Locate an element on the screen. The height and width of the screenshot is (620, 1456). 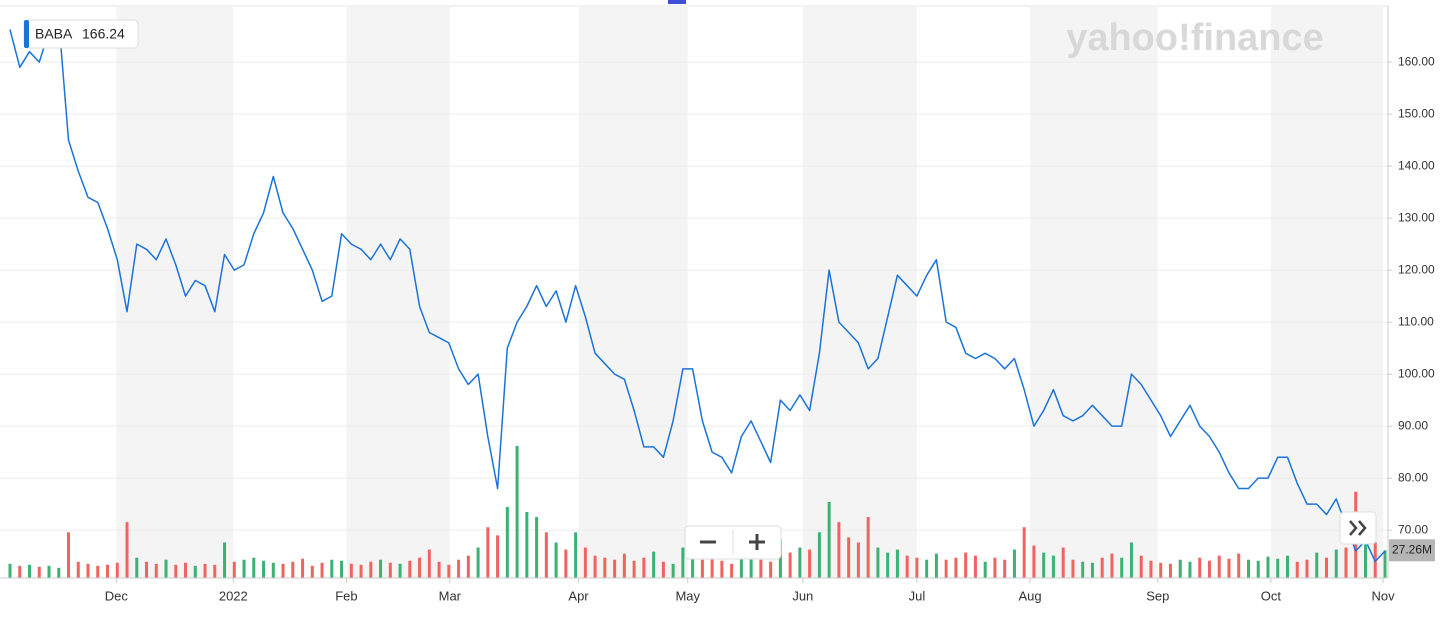
x-tick-label: Mar is located at coordinates (450, 595).